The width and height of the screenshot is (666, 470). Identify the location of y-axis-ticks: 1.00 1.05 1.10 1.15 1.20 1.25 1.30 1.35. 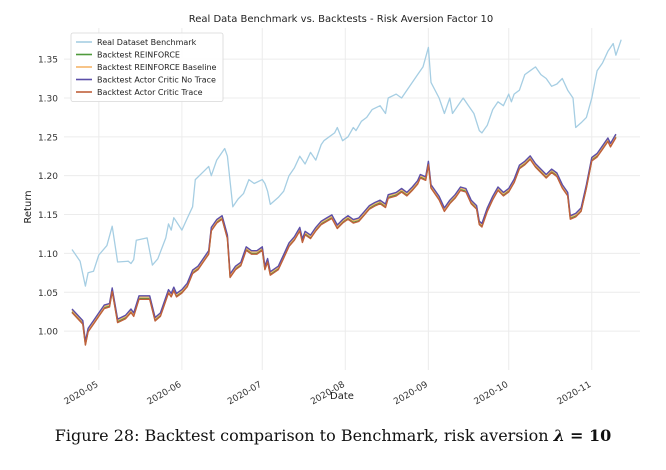
(48, 197).